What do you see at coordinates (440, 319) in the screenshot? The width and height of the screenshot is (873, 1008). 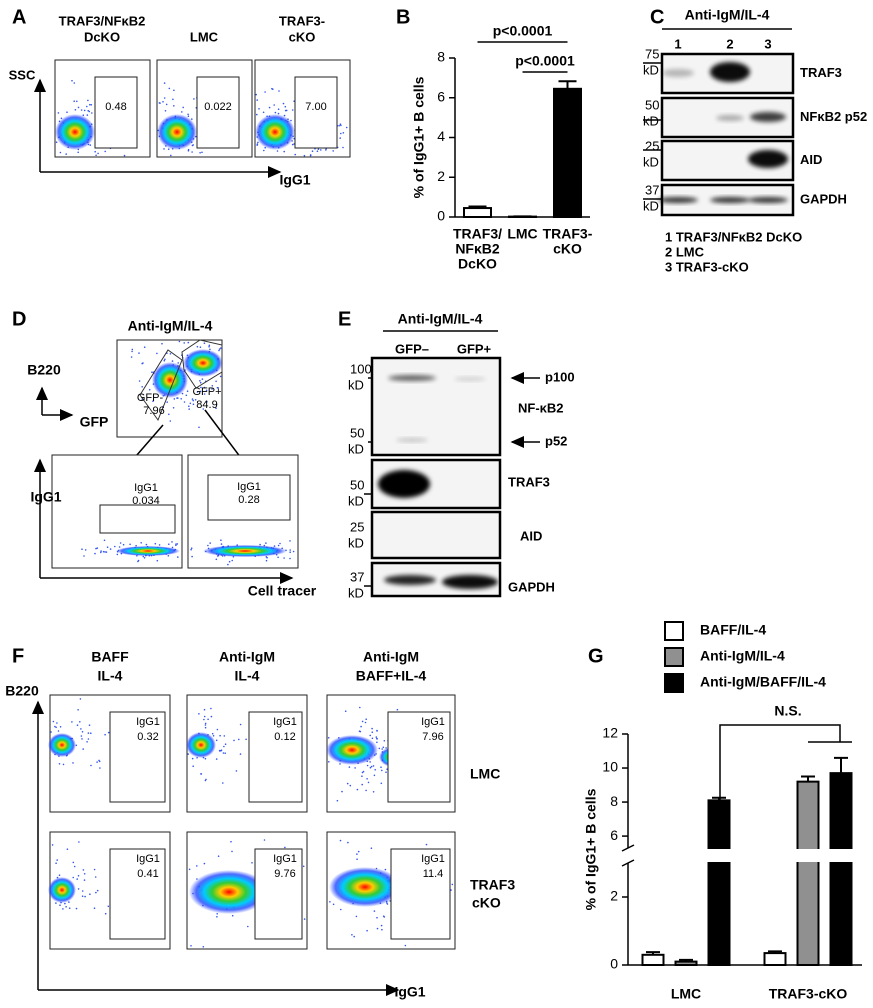 I see `blot-title: Anti-IgM/IL-4` at bounding box center [440, 319].